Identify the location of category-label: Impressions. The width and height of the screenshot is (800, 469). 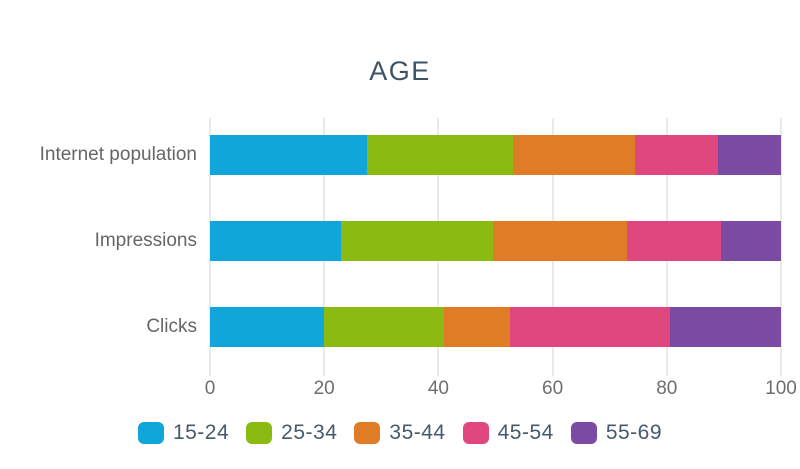
(145, 240).